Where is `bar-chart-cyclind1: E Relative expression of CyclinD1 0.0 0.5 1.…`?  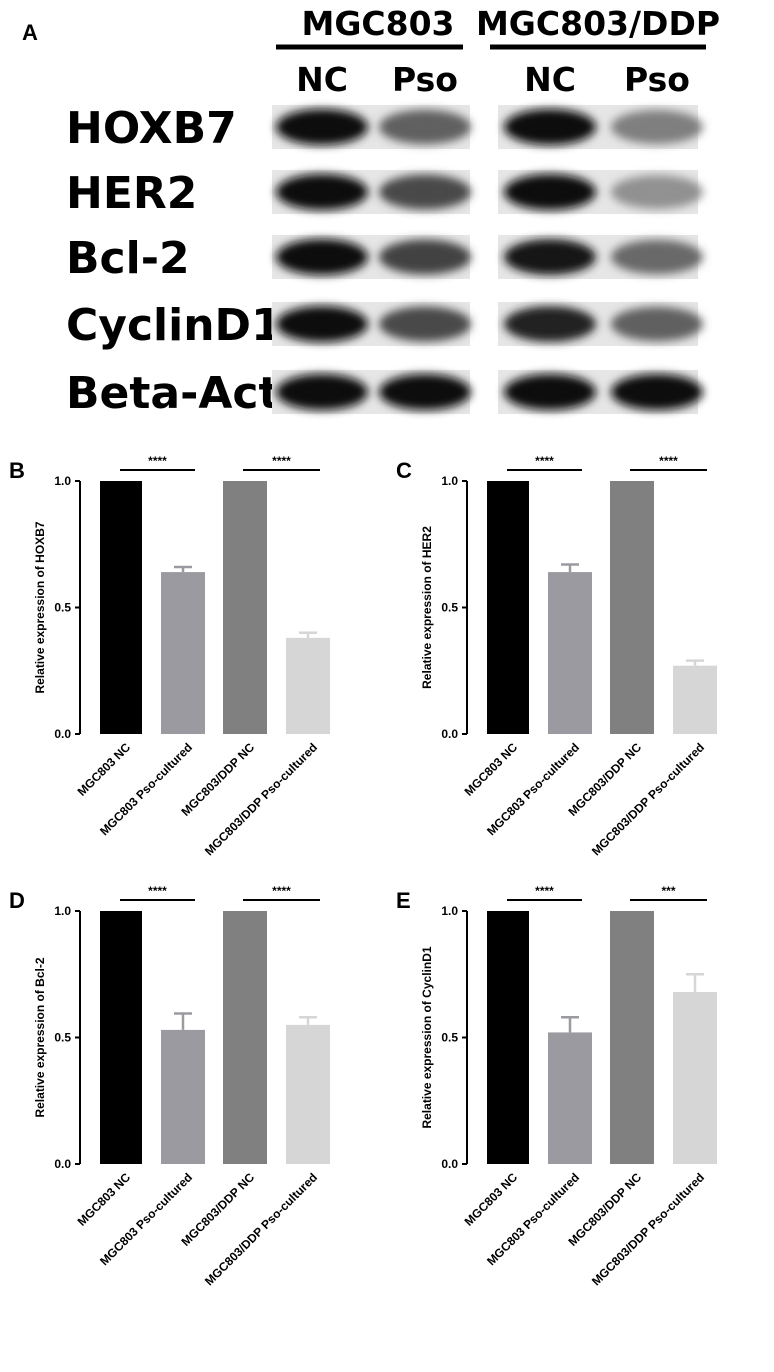 bar-chart-cyclind1: E Relative expression of CyclinD1 0.0 0.5 1.… is located at coordinates (556, 1086).